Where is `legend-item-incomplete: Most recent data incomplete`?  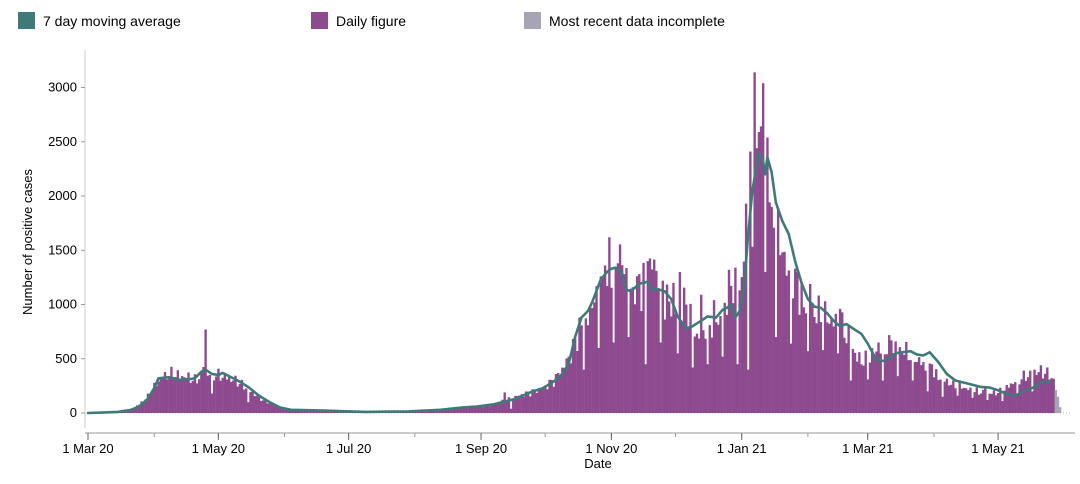 legend-item-incomplete: Most recent data incomplete is located at coordinates (624, 20).